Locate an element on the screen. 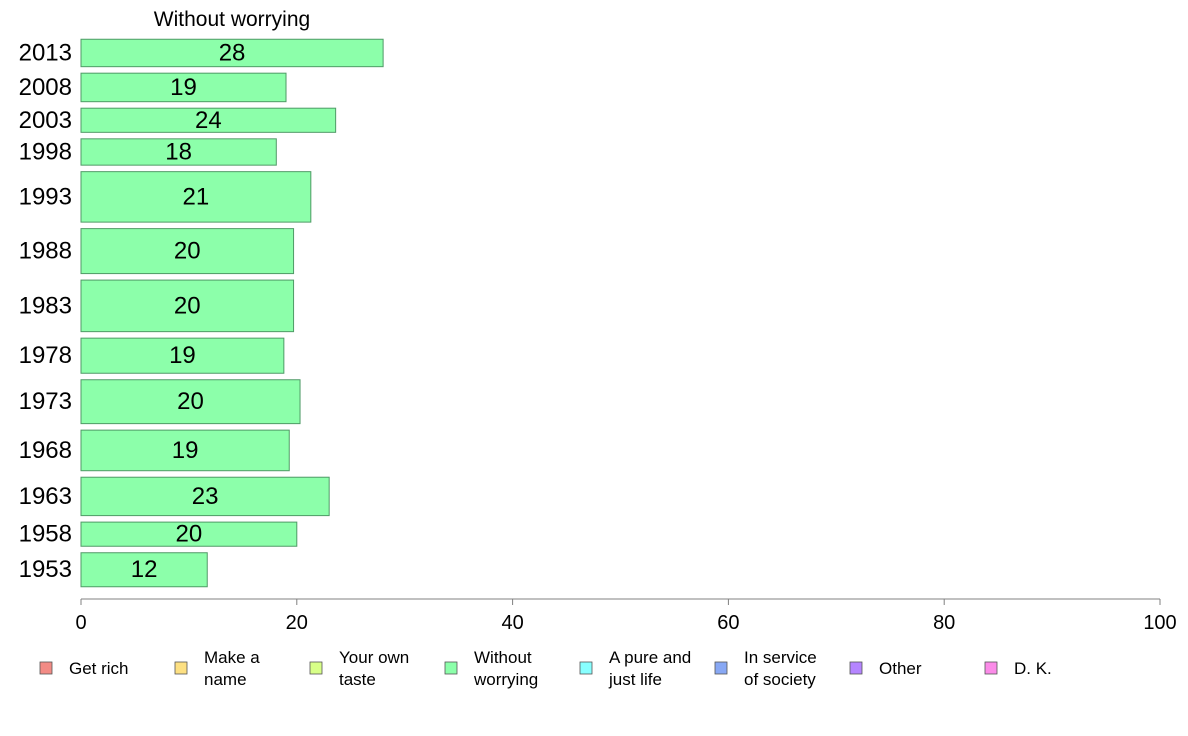  chart-title: Without worrying is located at coordinates (232, 19).